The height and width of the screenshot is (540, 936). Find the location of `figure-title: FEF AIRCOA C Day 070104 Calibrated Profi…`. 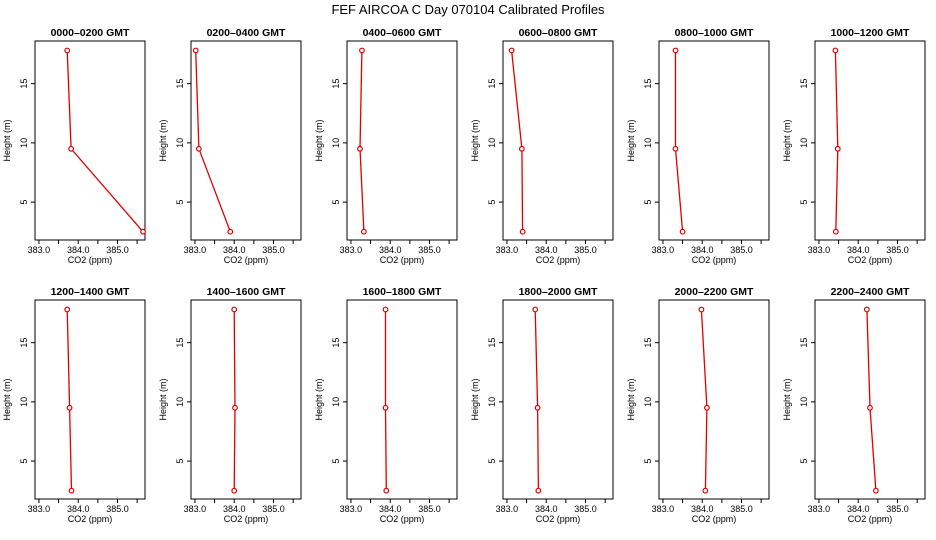

figure-title: FEF AIRCOA C Day 070104 Calibrated Profi… is located at coordinates (468, 9).